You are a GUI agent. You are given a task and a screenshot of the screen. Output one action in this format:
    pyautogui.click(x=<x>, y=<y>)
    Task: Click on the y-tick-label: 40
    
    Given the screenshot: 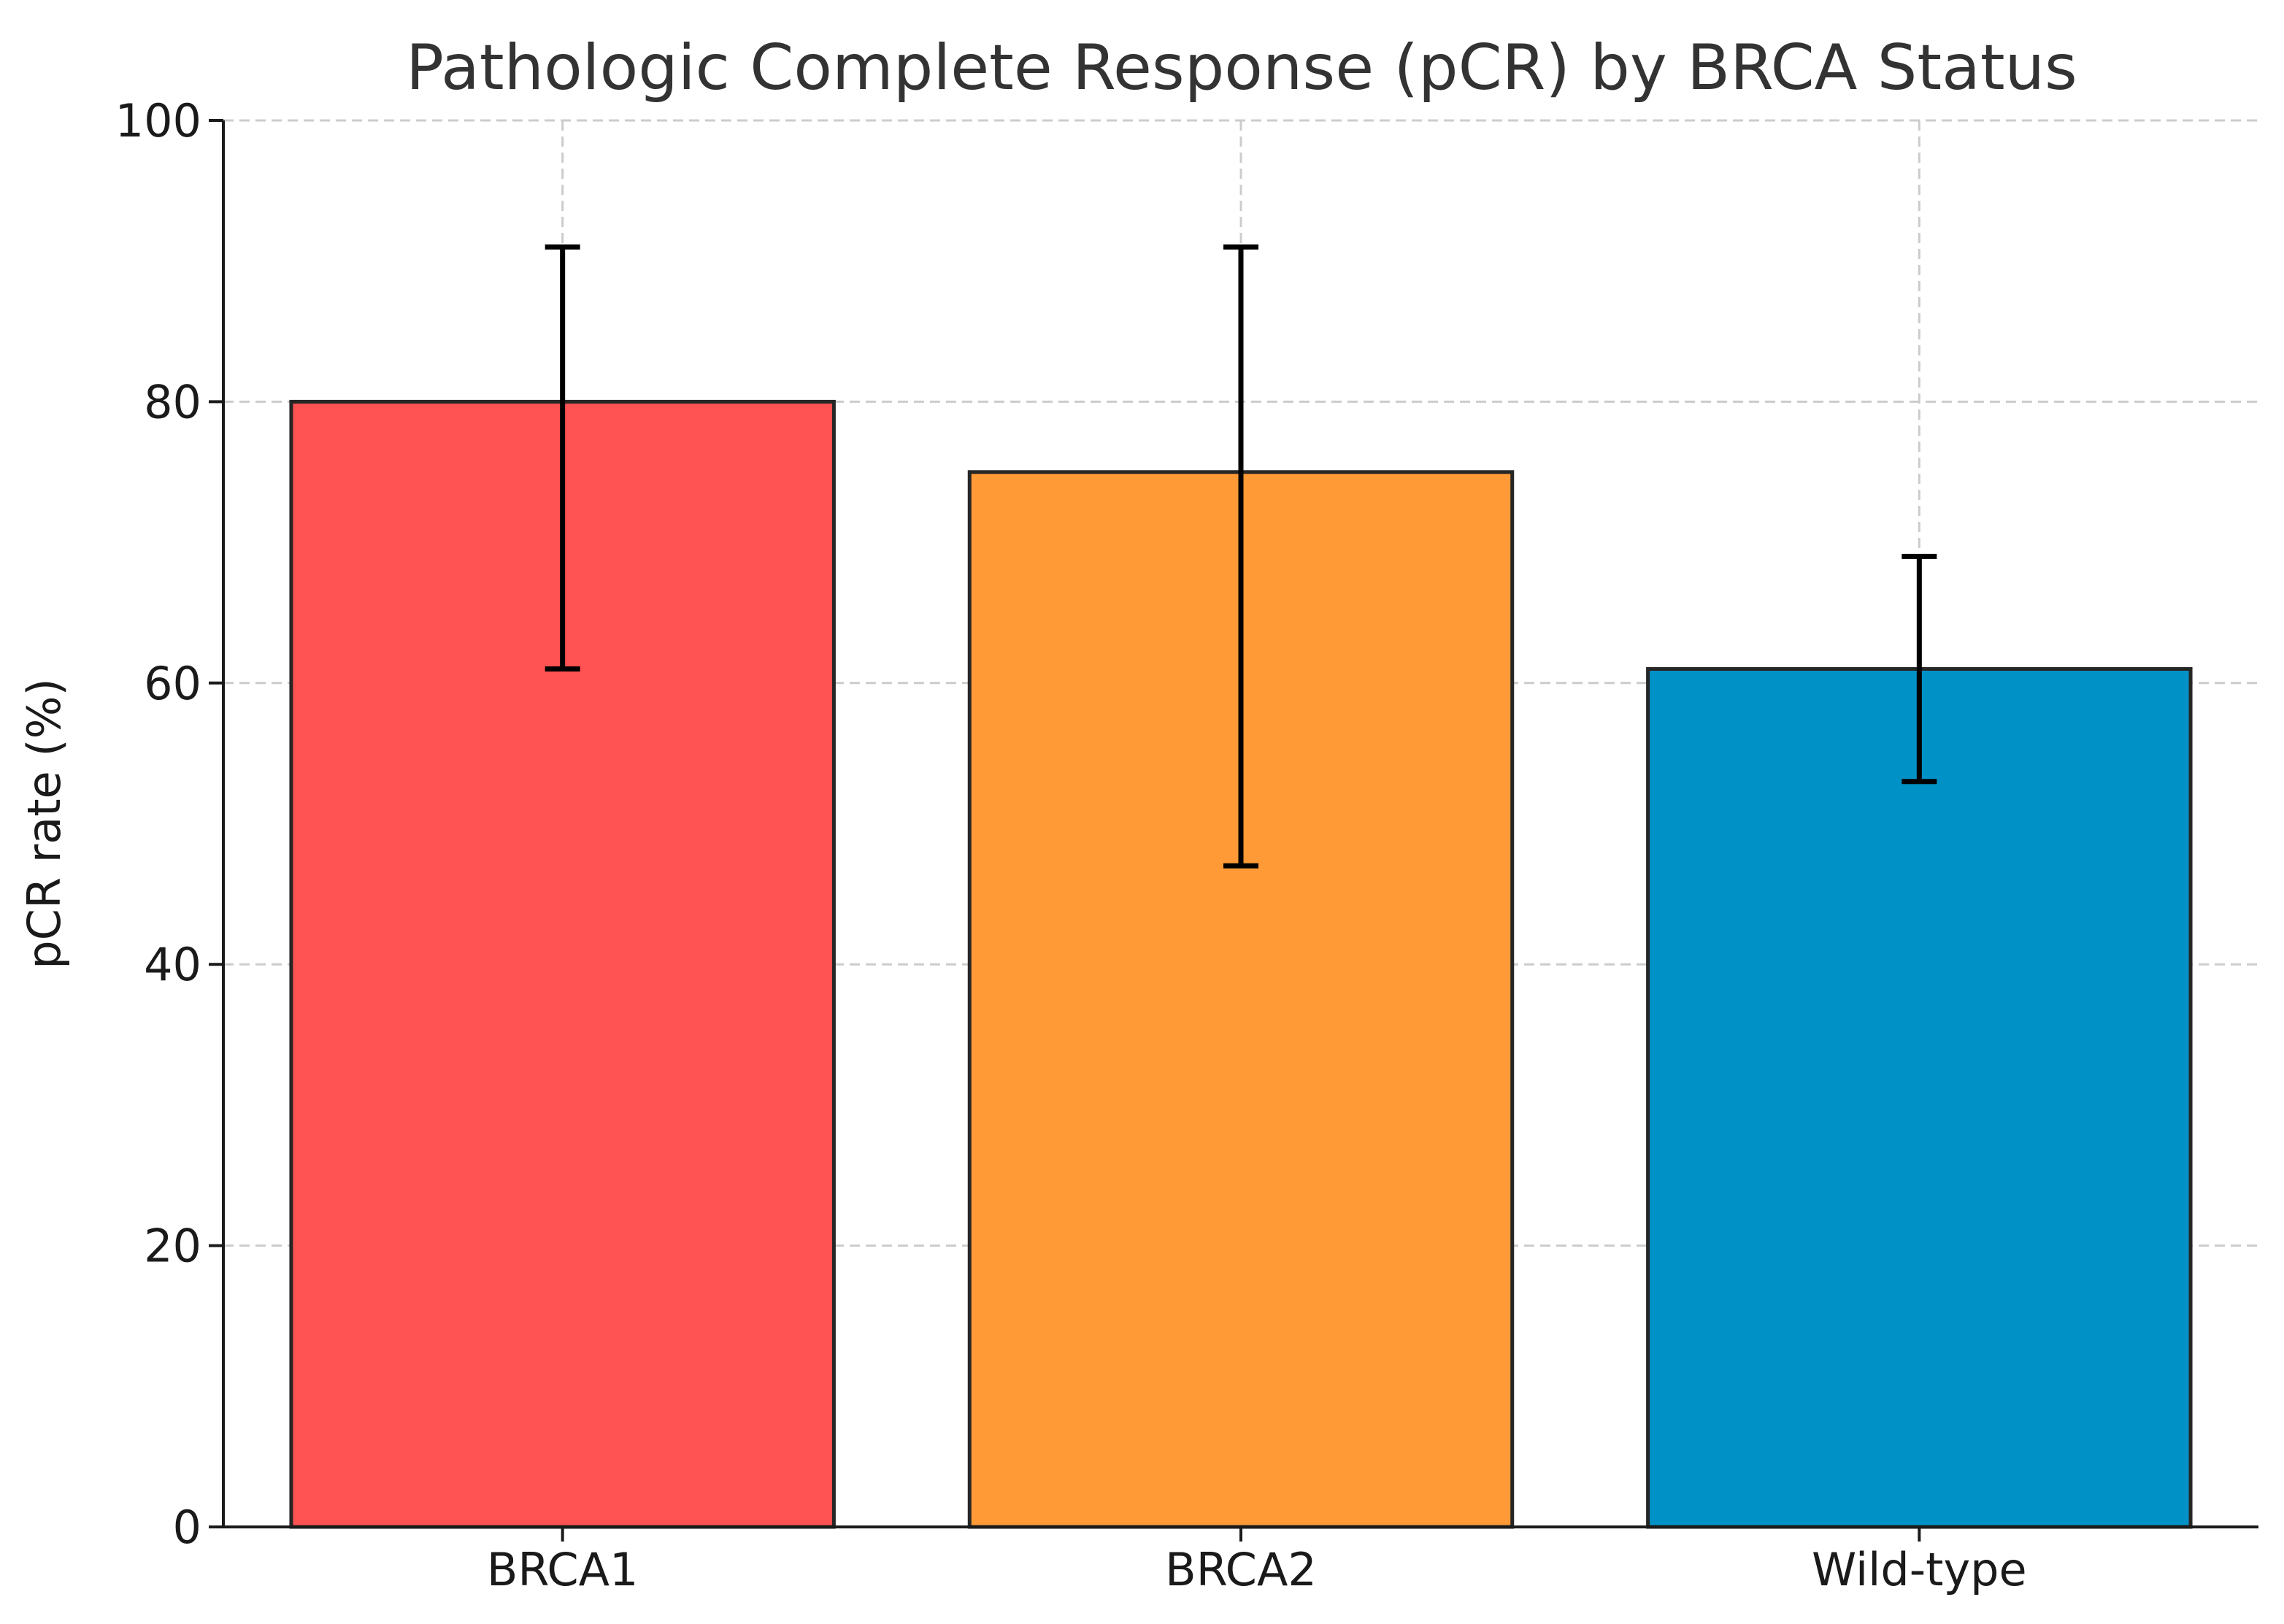 What is the action you would take?
    pyautogui.click(x=172, y=964)
    